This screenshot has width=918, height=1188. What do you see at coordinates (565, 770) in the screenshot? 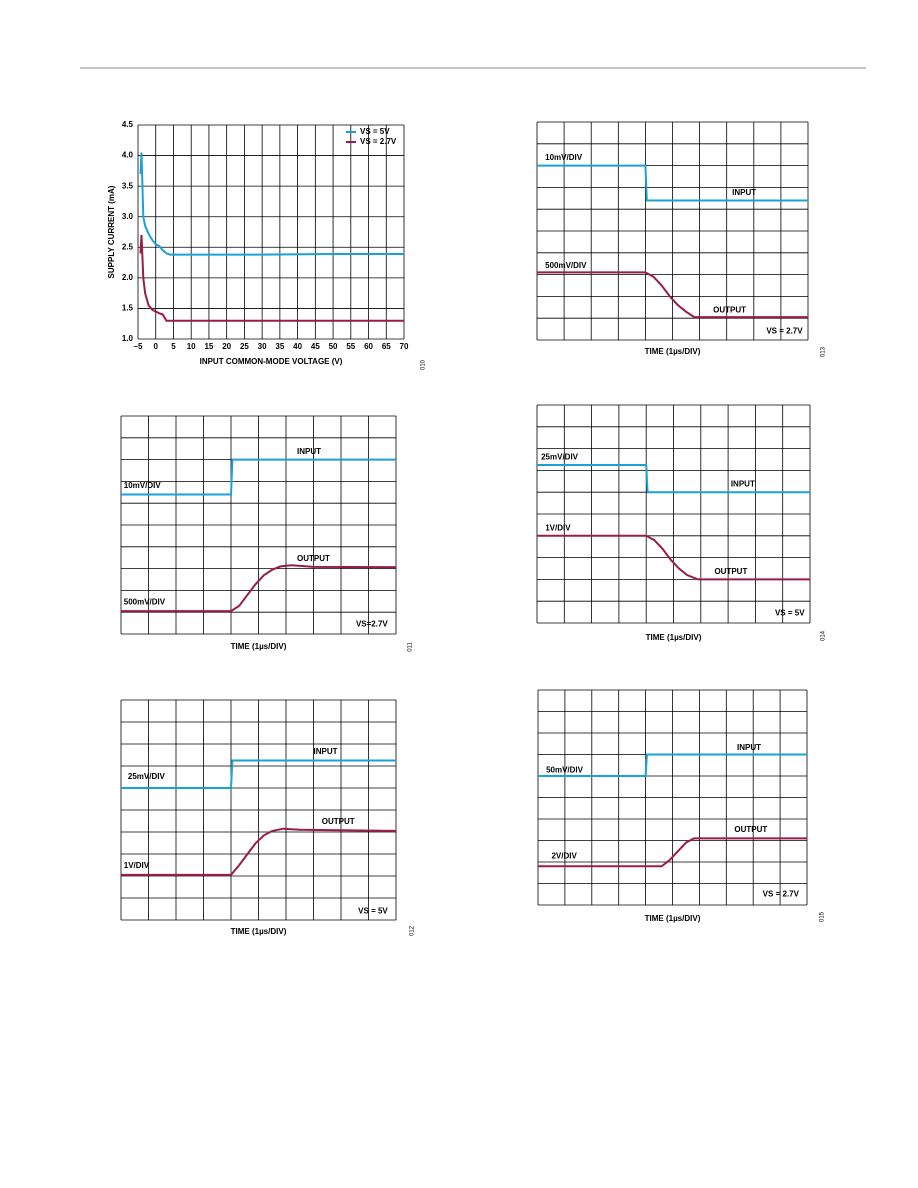
I see `annotation: 50mV/DIV` at bounding box center [565, 770].